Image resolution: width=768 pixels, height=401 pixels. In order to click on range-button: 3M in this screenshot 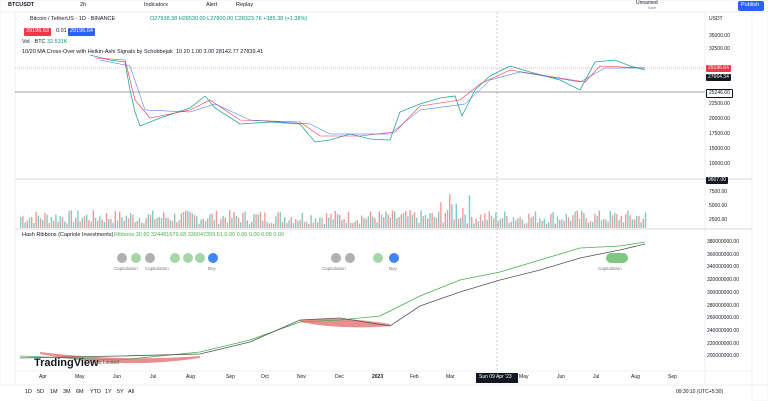, I will do `click(67, 392)`.